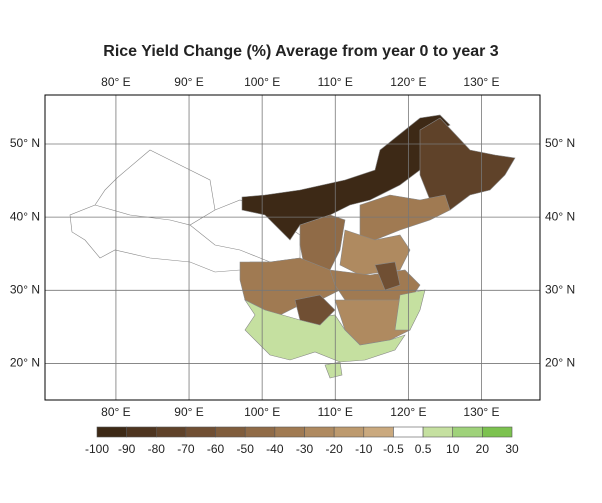 The width and height of the screenshot is (602, 503). I want to click on colorbar-label: -30, so click(305, 449).